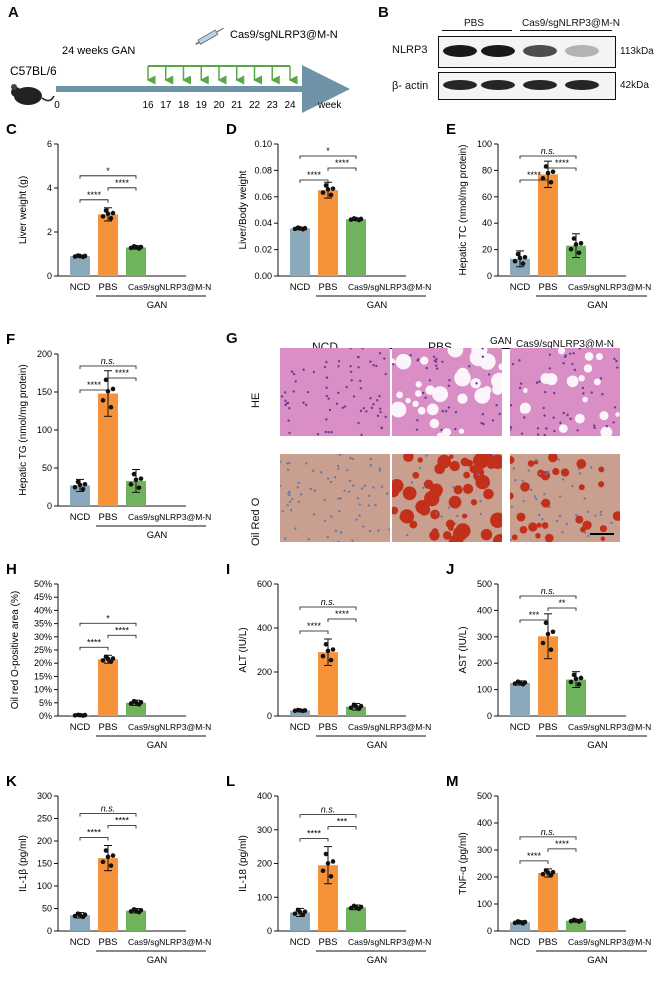 This screenshot has height=988, width=661. I want to click on y-tick-label: 600, so click(264, 584).